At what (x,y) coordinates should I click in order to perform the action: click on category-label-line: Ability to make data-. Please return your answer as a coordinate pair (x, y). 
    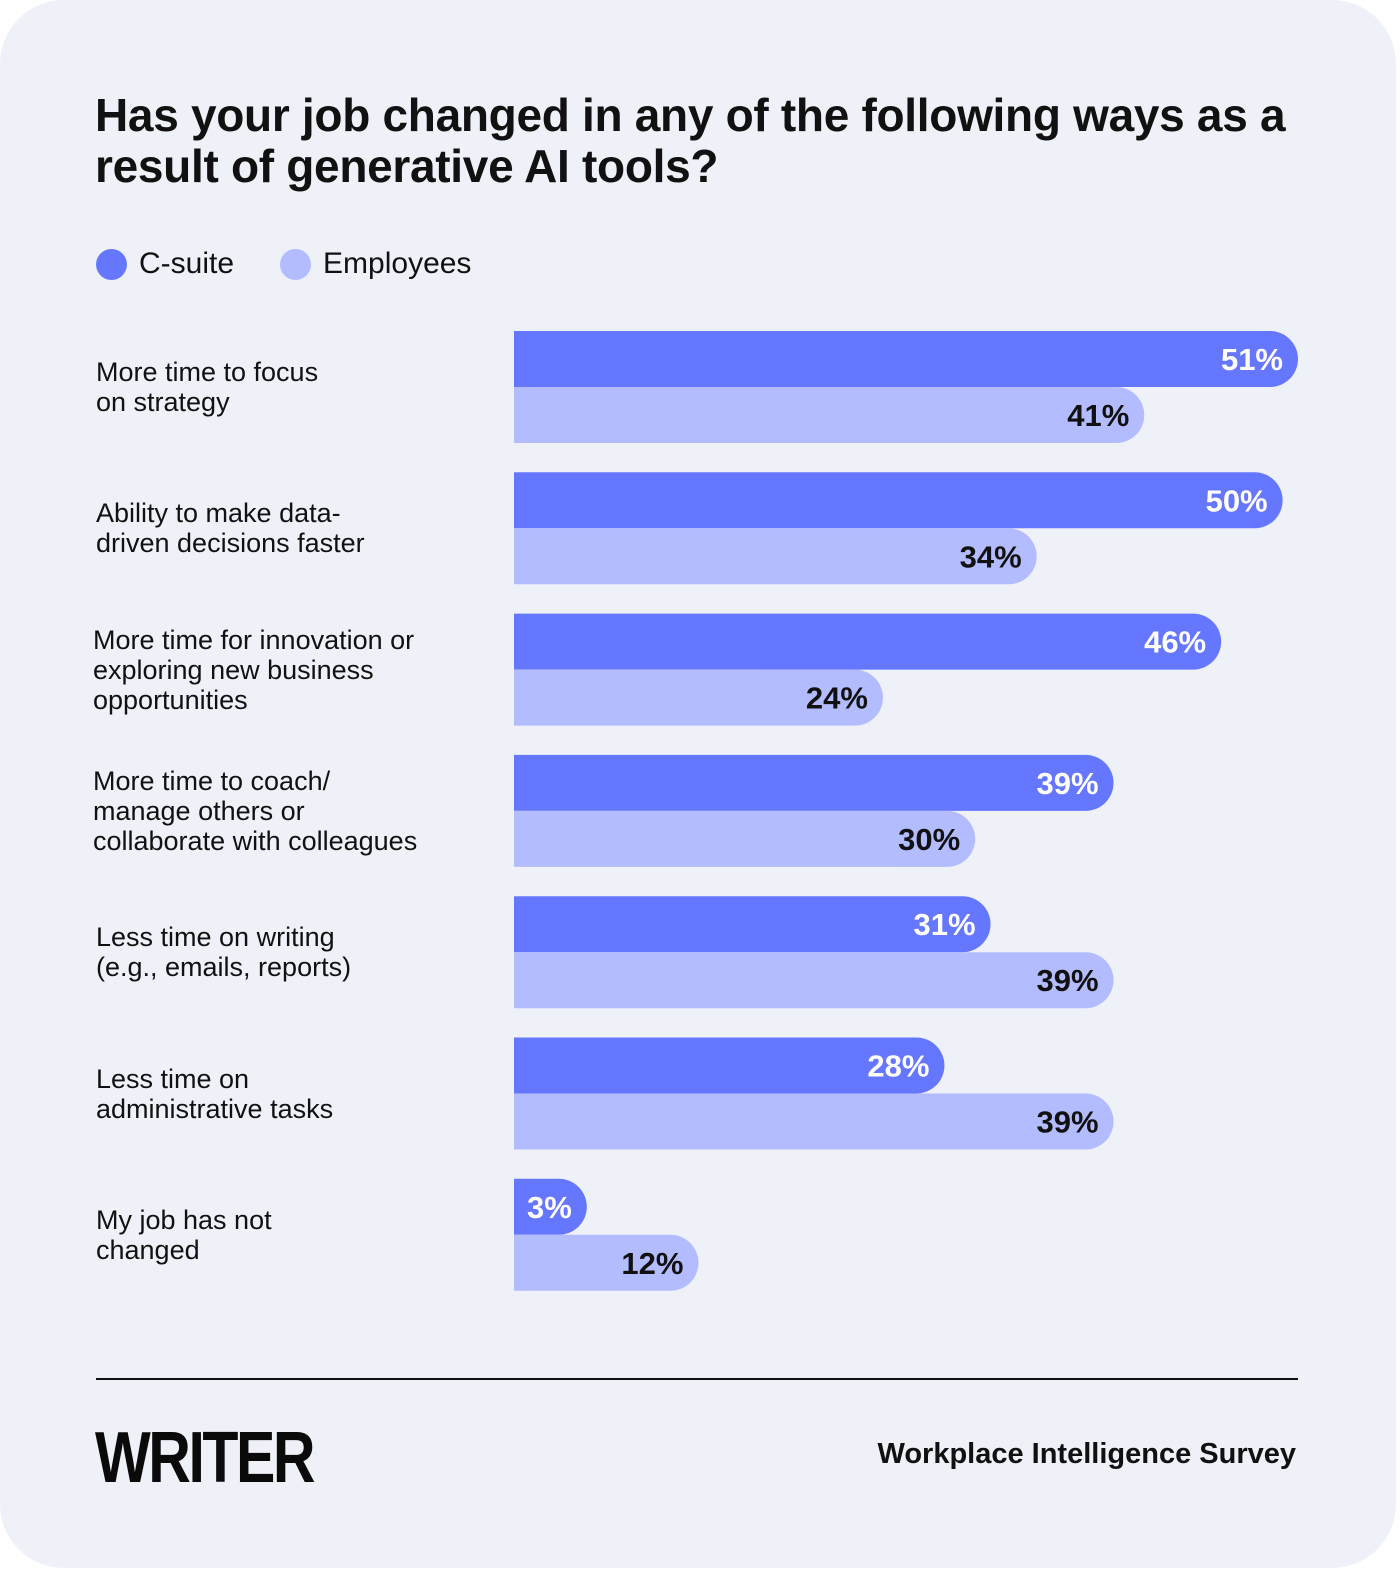
    Looking at the image, I should click on (218, 513).